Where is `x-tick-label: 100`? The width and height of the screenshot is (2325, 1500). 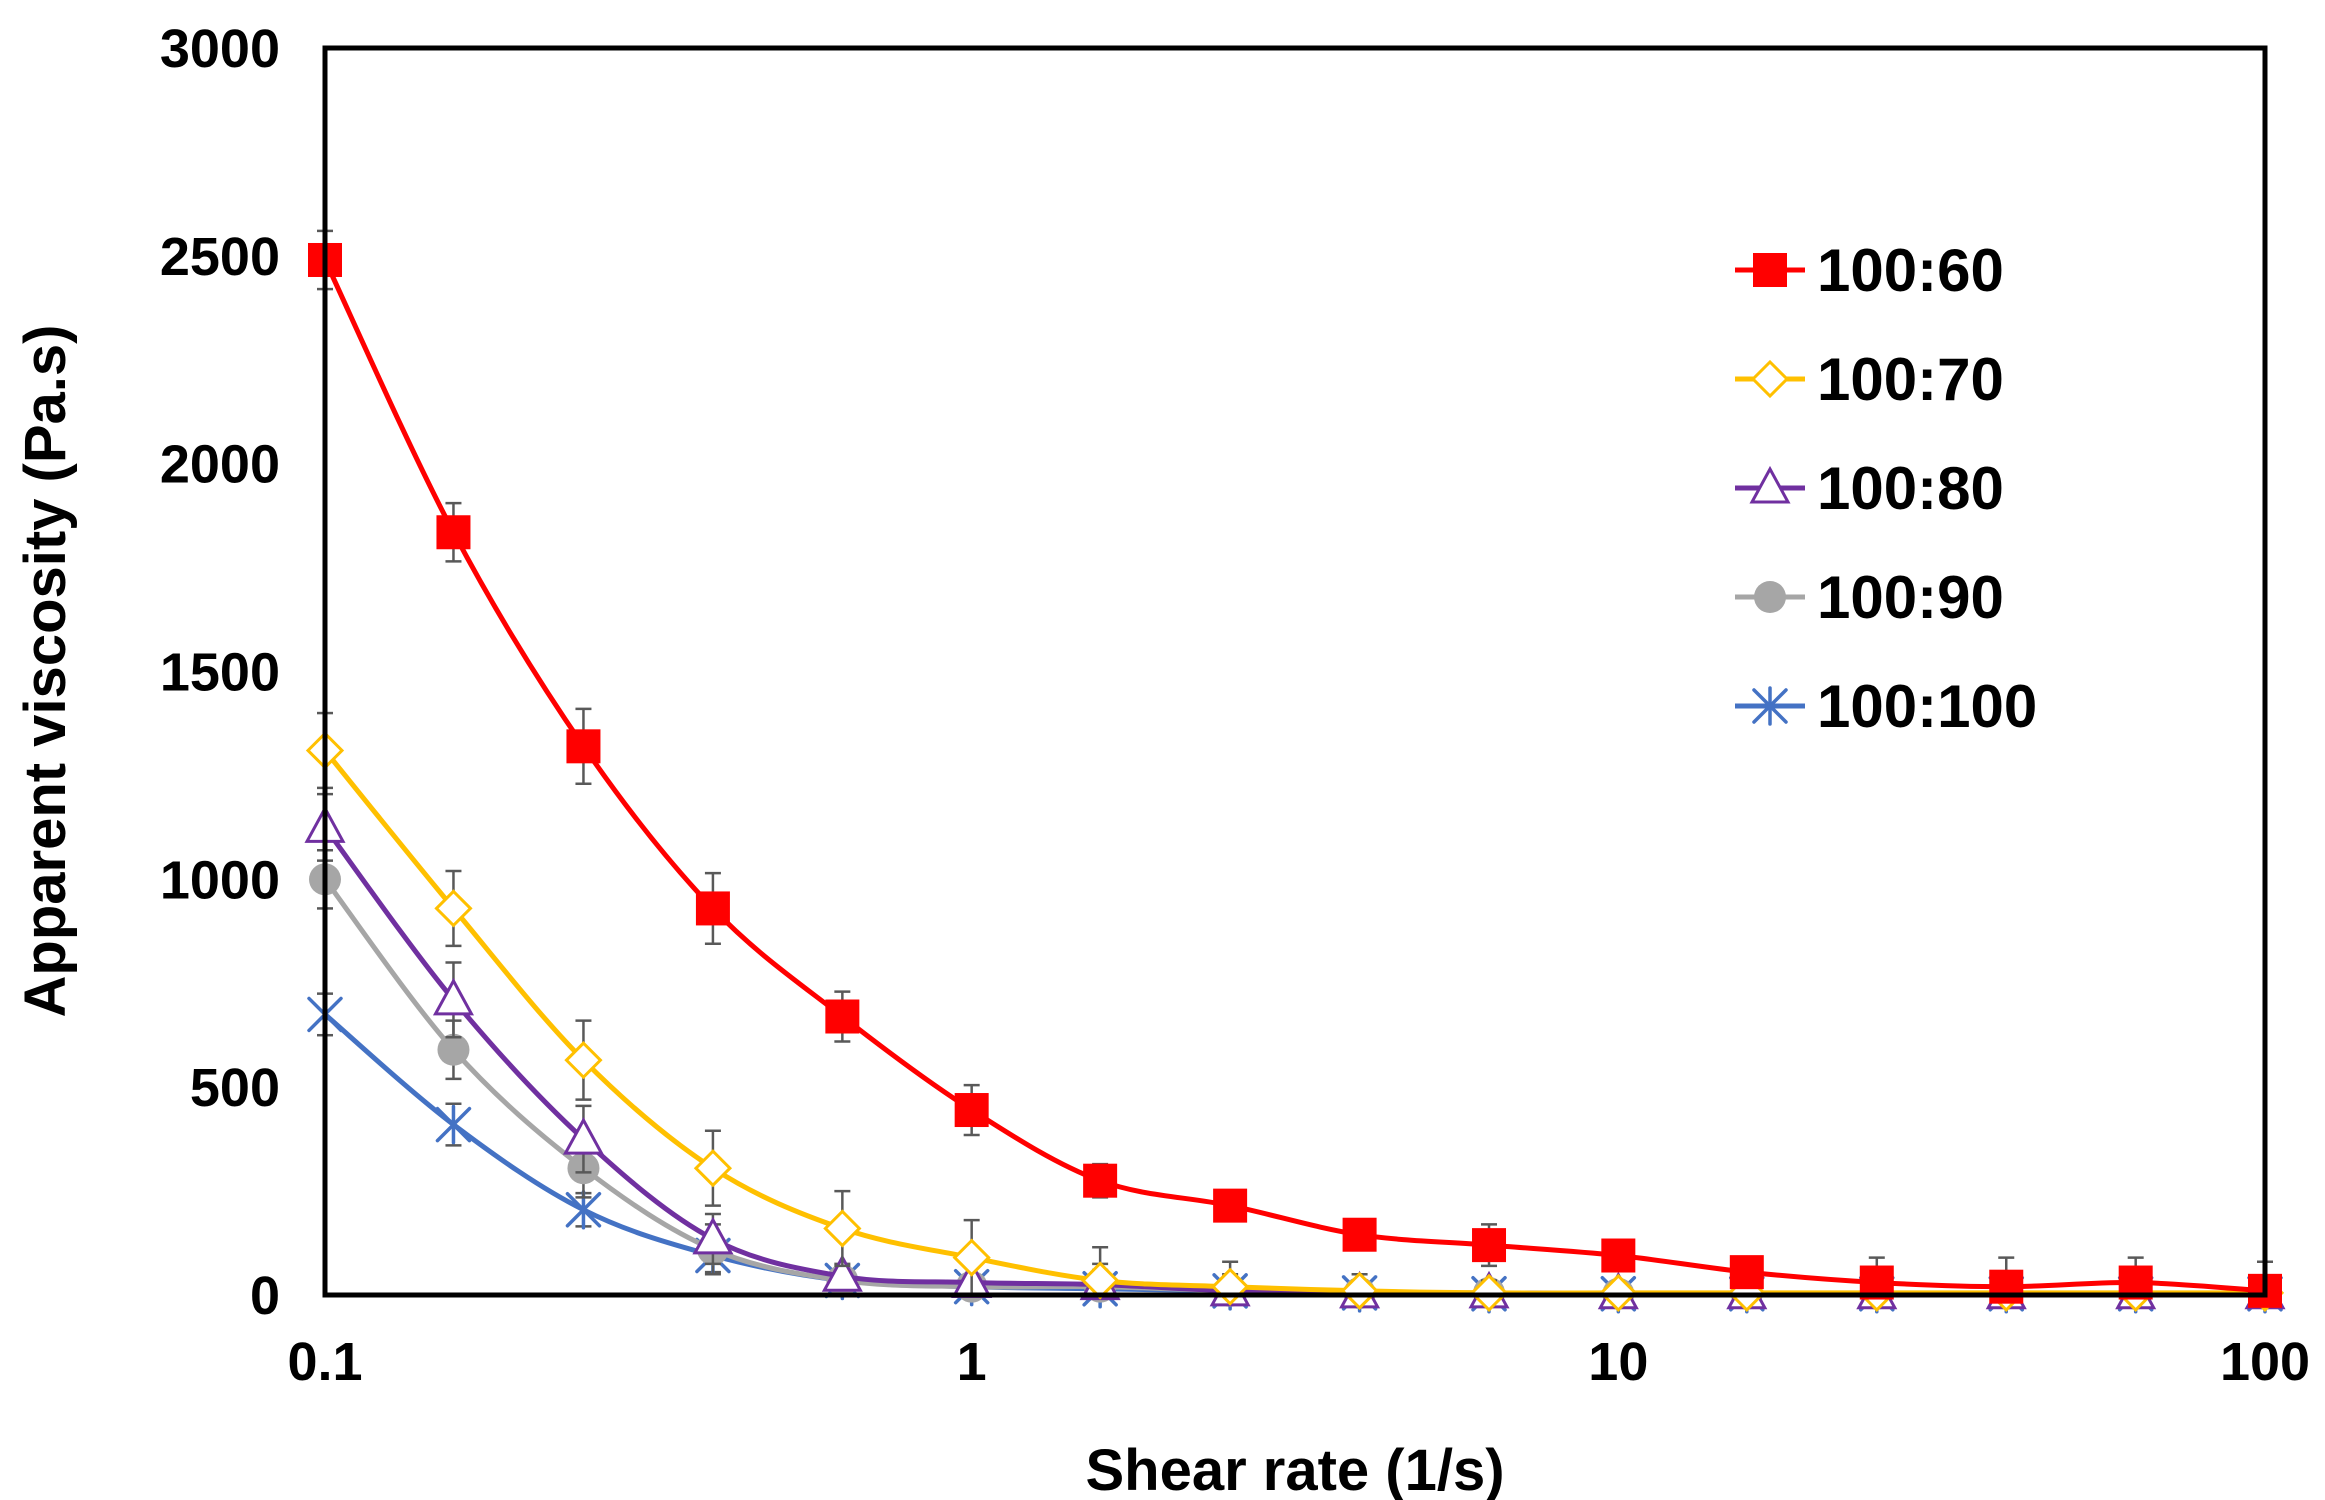
x-tick-label: 100 is located at coordinates (2265, 1362).